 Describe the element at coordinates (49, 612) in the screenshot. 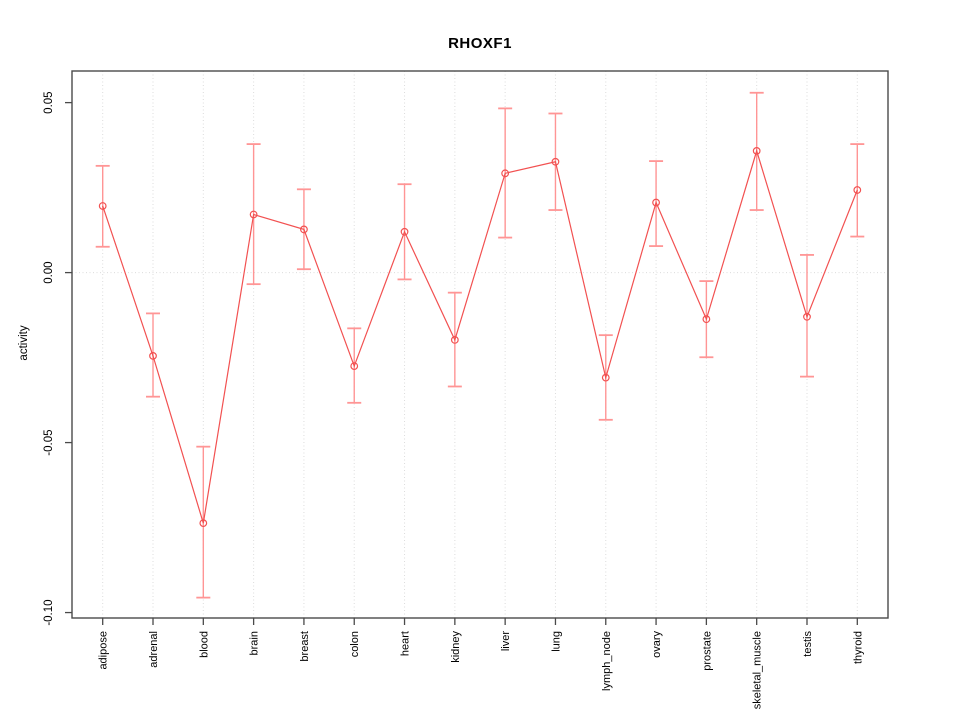

I see `y-tick-label: -0.10` at that location.